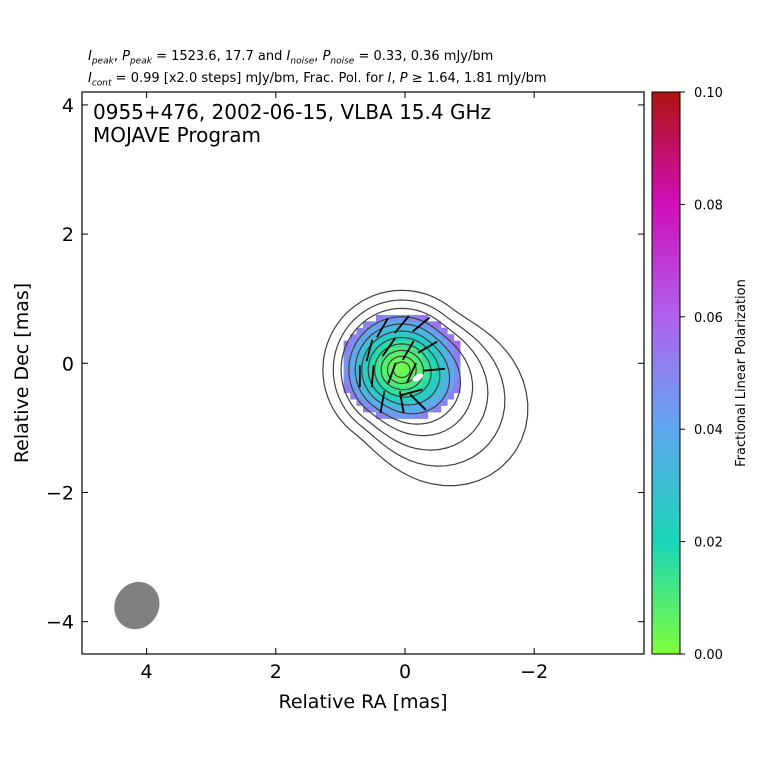 The width and height of the screenshot is (760, 760). Describe the element at coordinates (708, 655) in the screenshot. I see `colorbar-tick-label: 0.00` at that location.